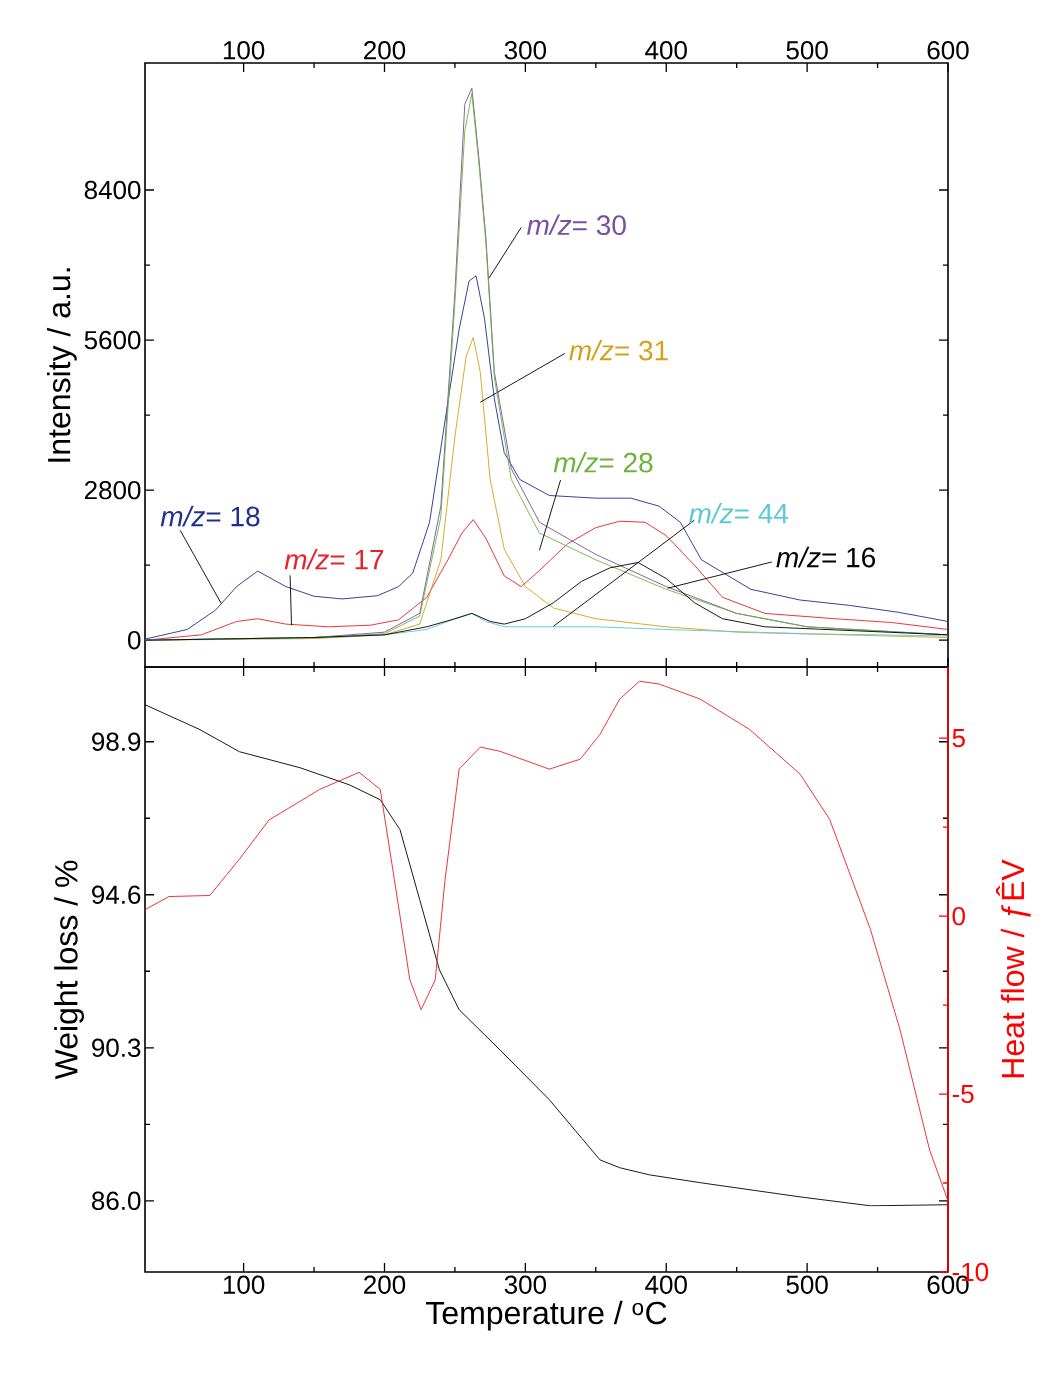 The image size is (1054, 1385). Describe the element at coordinates (948, 50) in the screenshot. I see `x-tick-label: 600` at that location.